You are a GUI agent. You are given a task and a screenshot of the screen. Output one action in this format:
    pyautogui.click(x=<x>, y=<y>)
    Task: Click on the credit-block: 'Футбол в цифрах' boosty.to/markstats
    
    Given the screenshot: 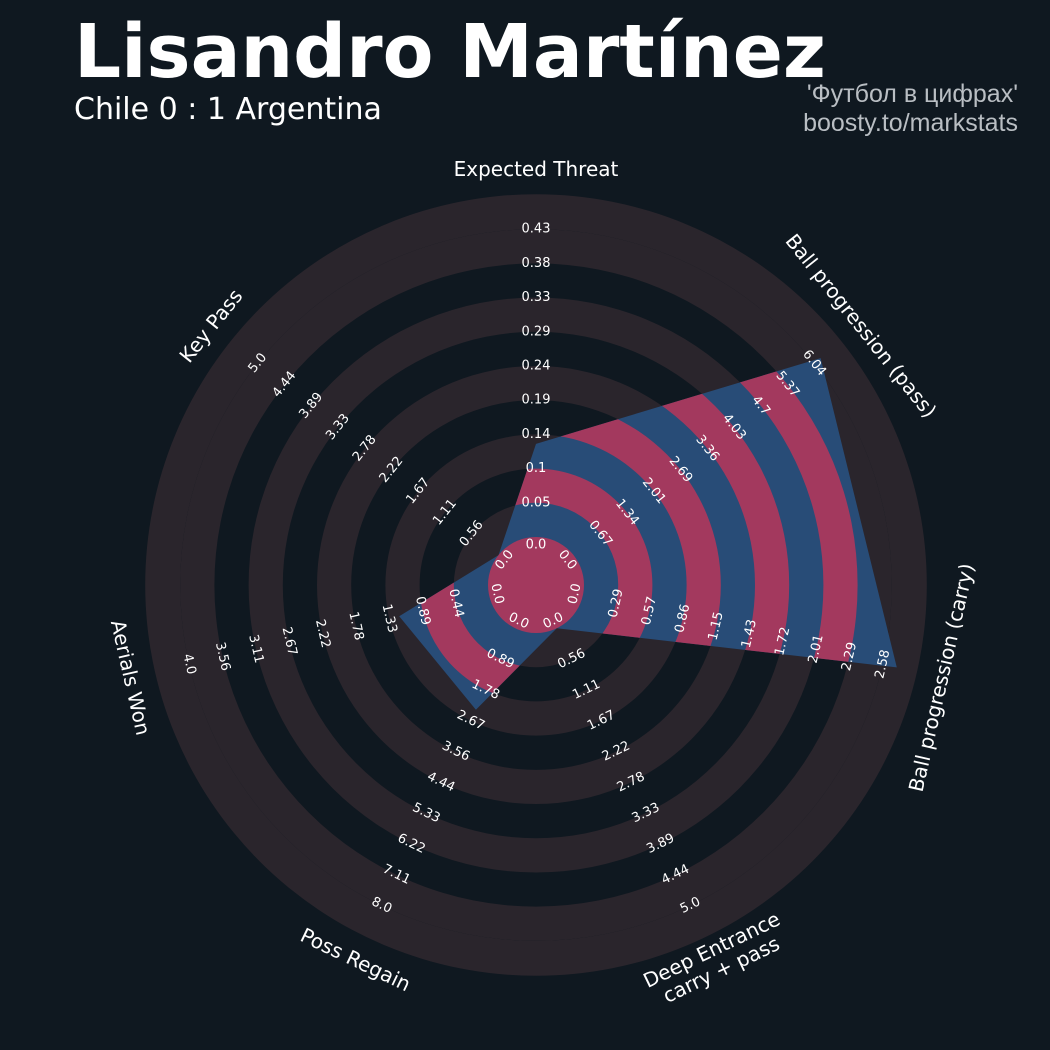 What is the action you would take?
    pyautogui.click(x=910, y=108)
    